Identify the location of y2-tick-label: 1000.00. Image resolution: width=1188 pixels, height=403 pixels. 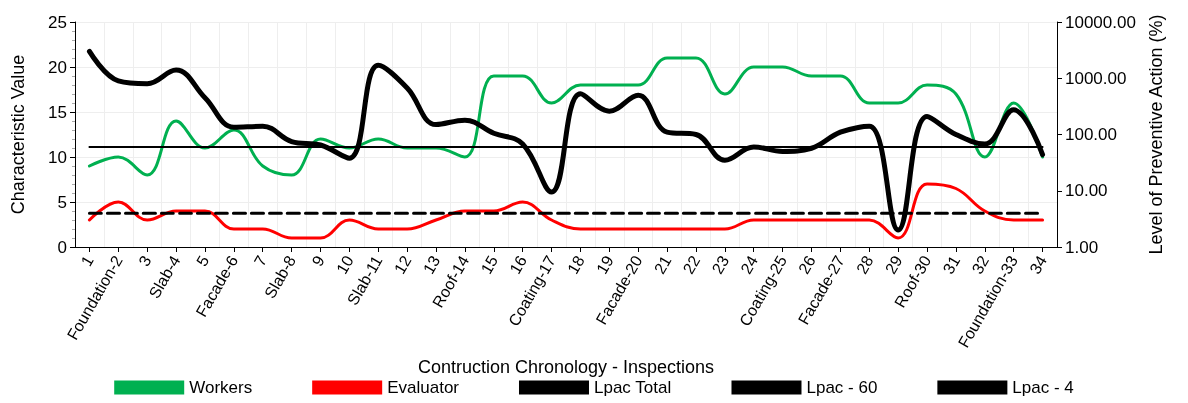
(1096, 78).